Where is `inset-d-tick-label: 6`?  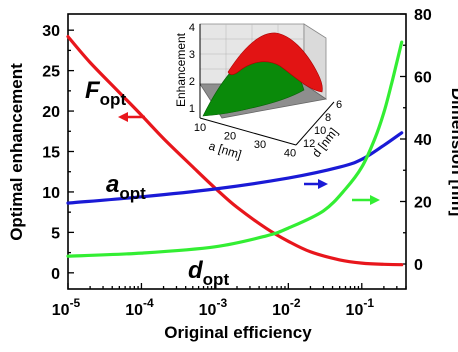
inset-d-tick-label: 6 is located at coordinates (339, 105).